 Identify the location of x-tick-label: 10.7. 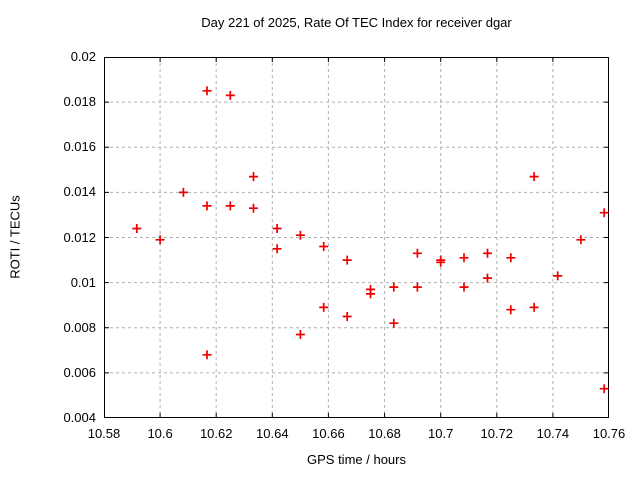
(441, 433).